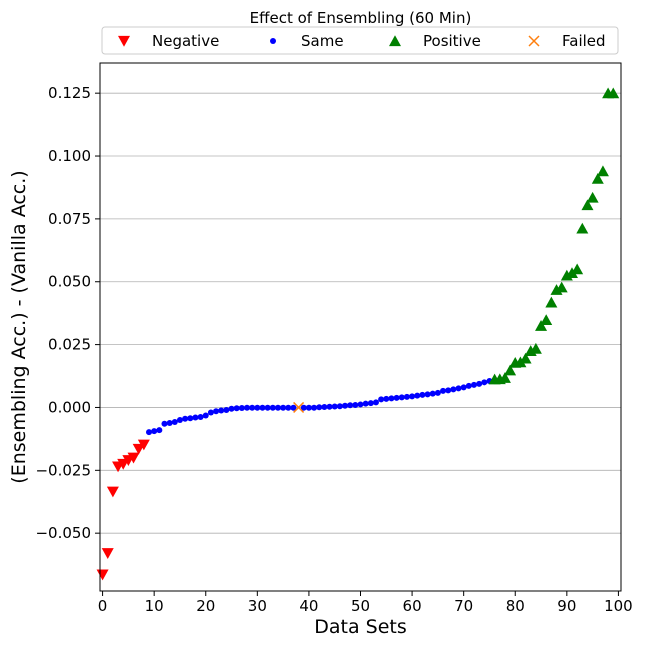  I want to click on x-tick-label: 60, so click(412, 606).